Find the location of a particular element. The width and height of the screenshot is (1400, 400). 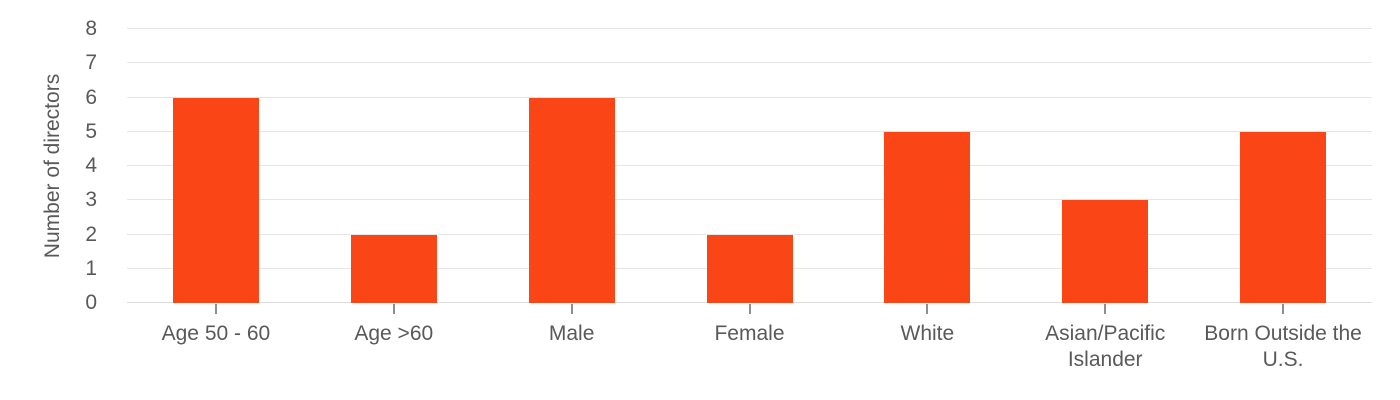

x-category-label: Asian/Pacific Islander is located at coordinates (1105, 346).